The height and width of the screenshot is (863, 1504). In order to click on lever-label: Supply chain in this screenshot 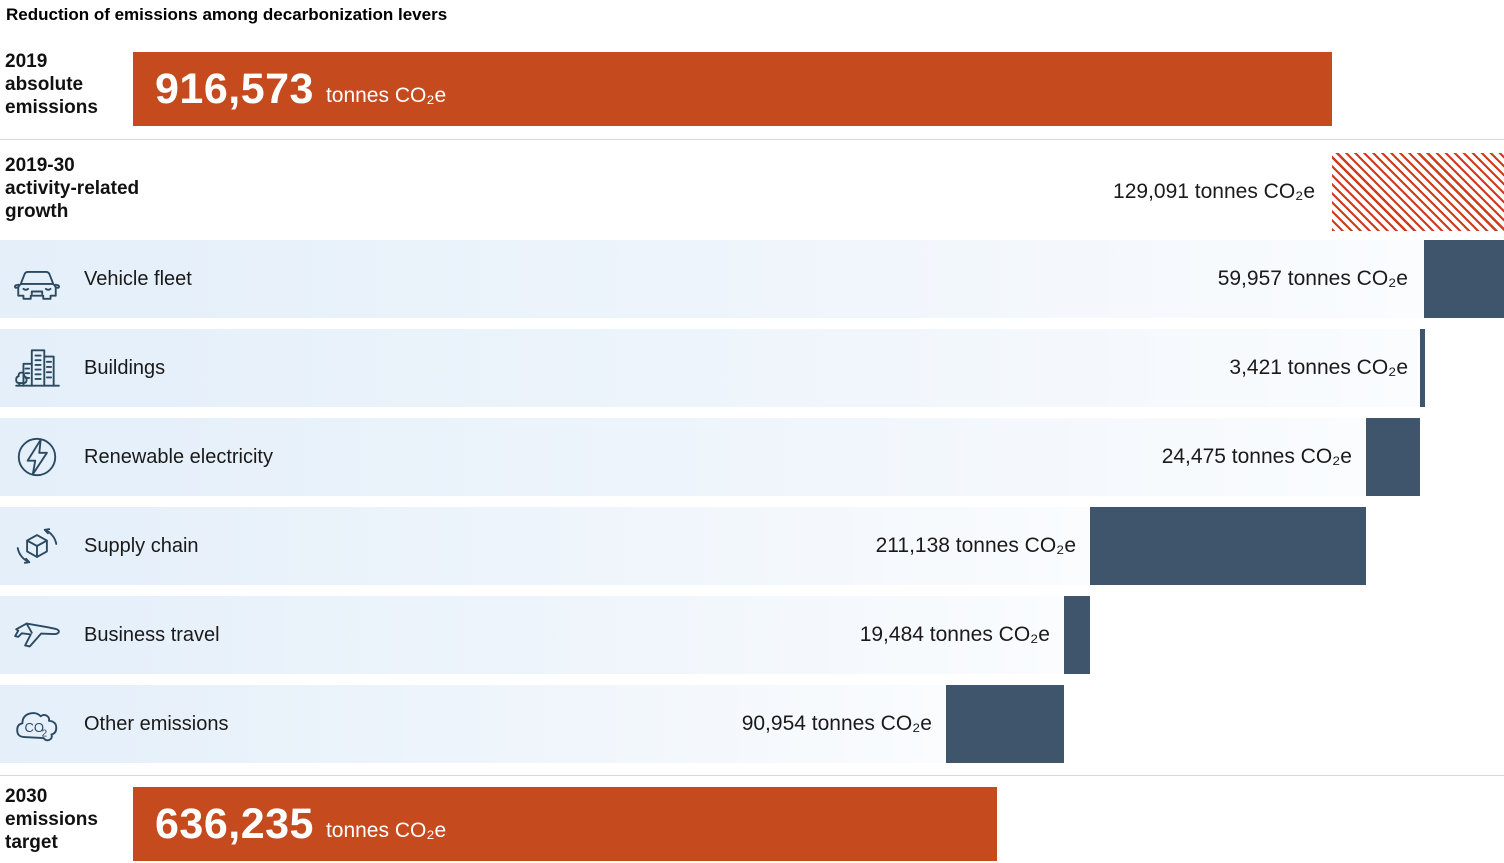, I will do `click(141, 545)`.